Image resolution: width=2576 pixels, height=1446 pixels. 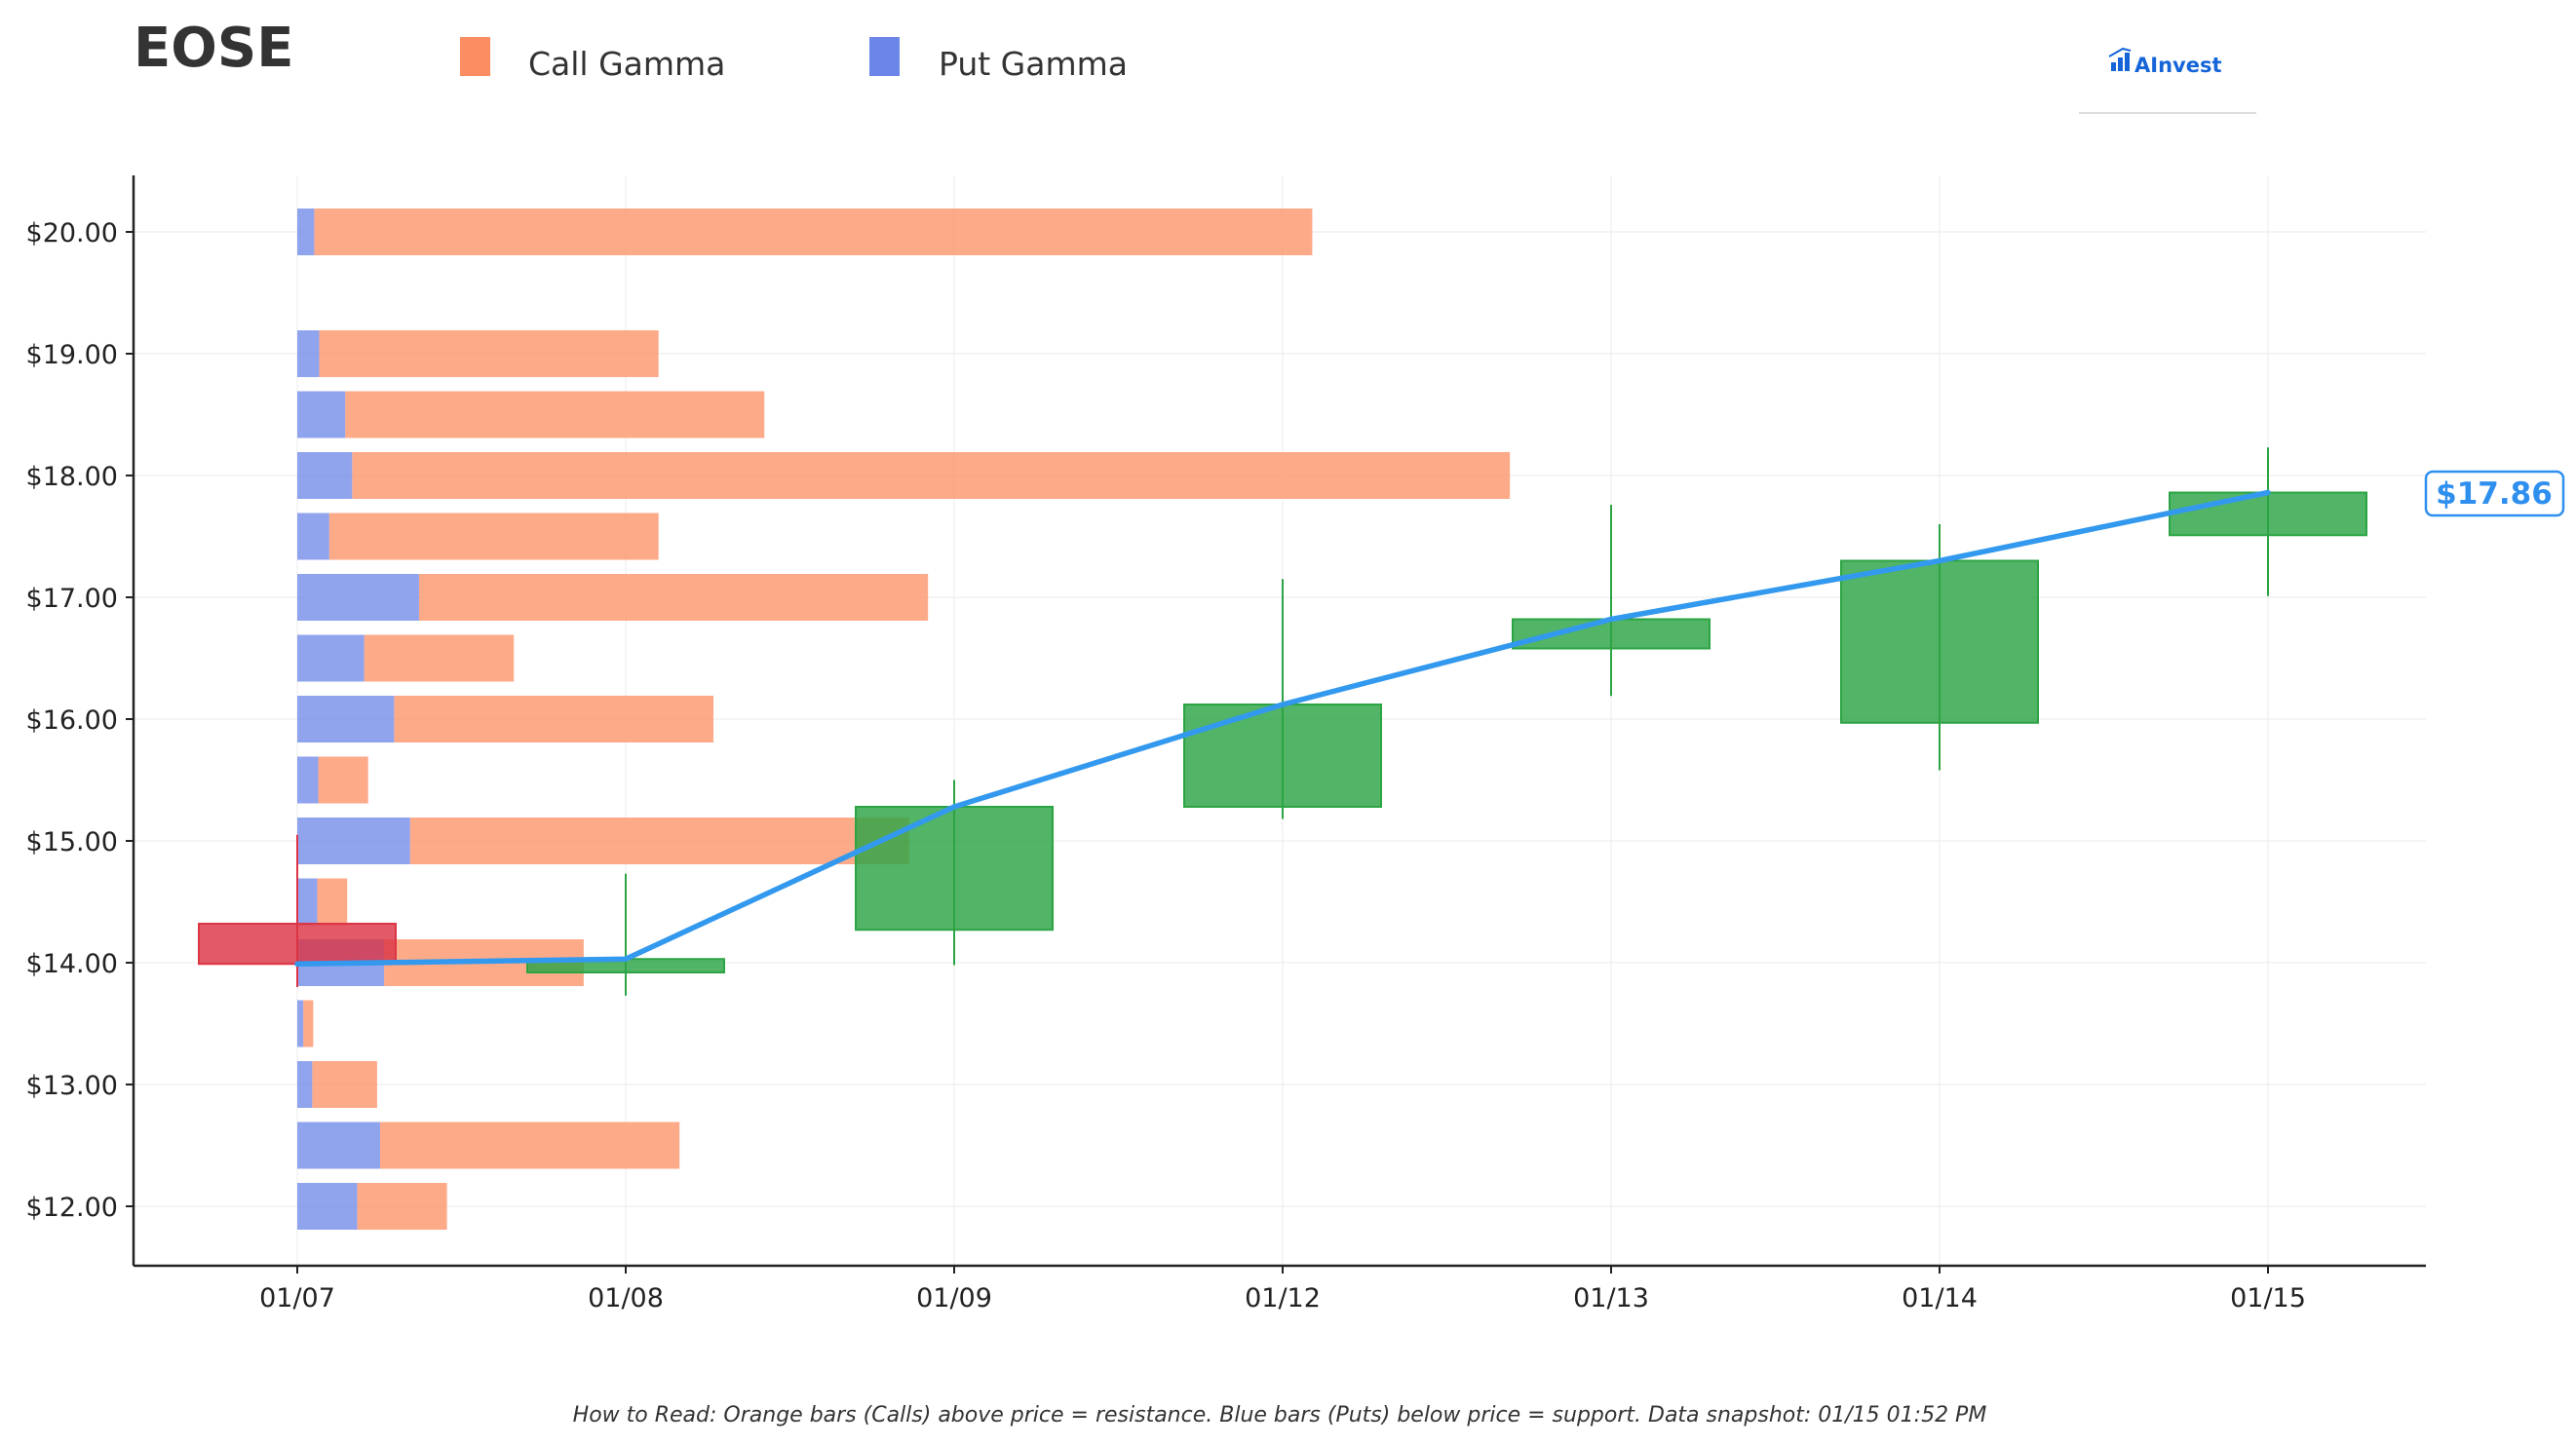 What do you see at coordinates (794, 60) in the screenshot?
I see `legend: Call Gamma Put Gamma` at bounding box center [794, 60].